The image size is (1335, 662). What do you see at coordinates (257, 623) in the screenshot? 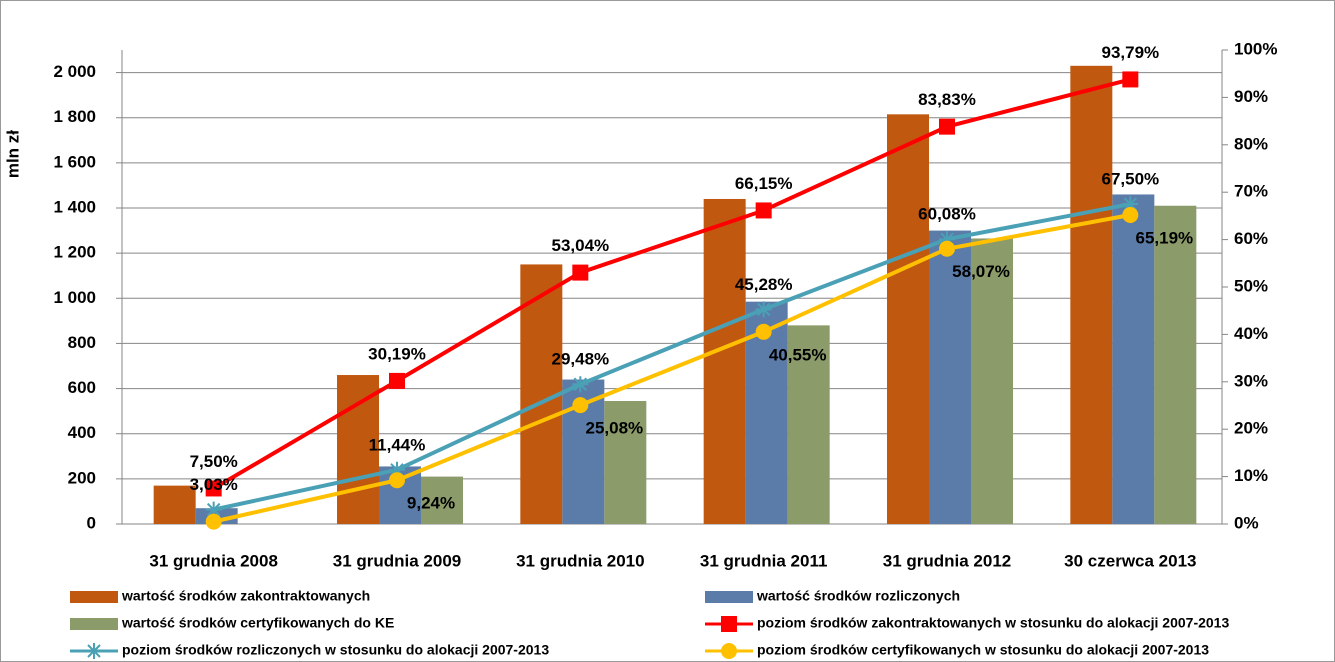
I see `legend-label: wartość środków certyfikowanych do KE` at bounding box center [257, 623].